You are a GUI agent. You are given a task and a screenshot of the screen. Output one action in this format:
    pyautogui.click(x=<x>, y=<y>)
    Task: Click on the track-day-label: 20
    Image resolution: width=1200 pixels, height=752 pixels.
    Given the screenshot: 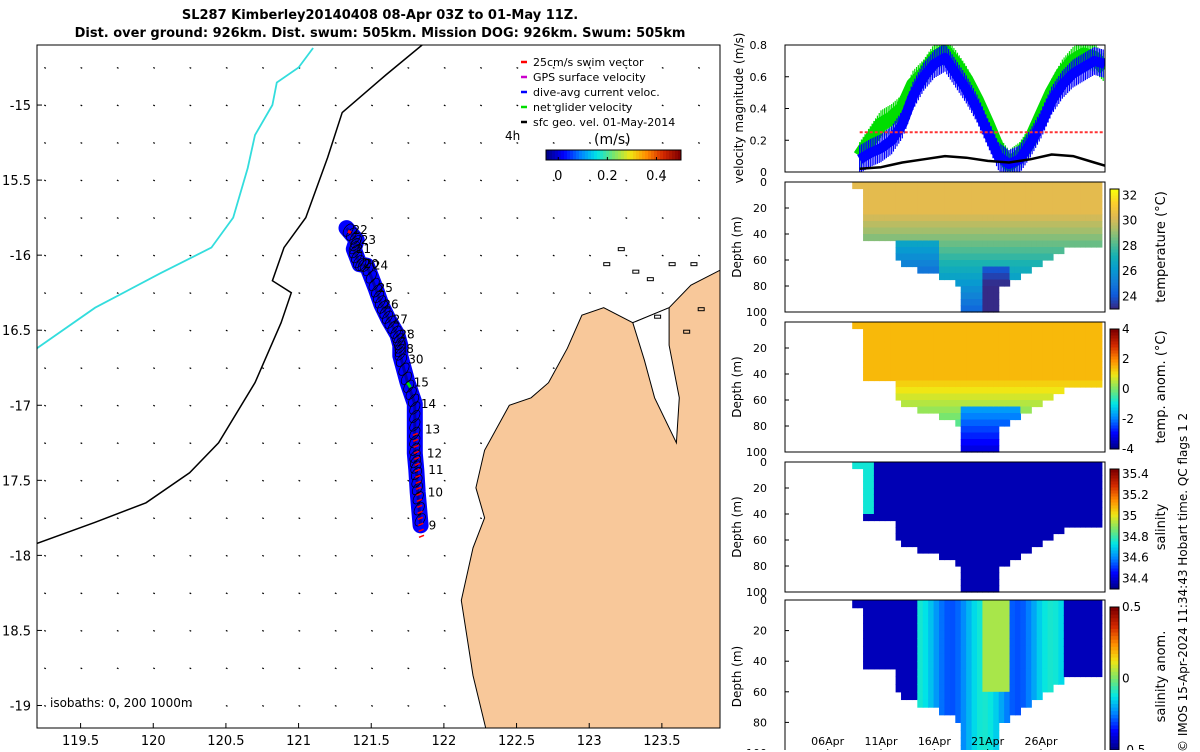 What is the action you would take?
    pyautogui.click(x=371, y=264)
    